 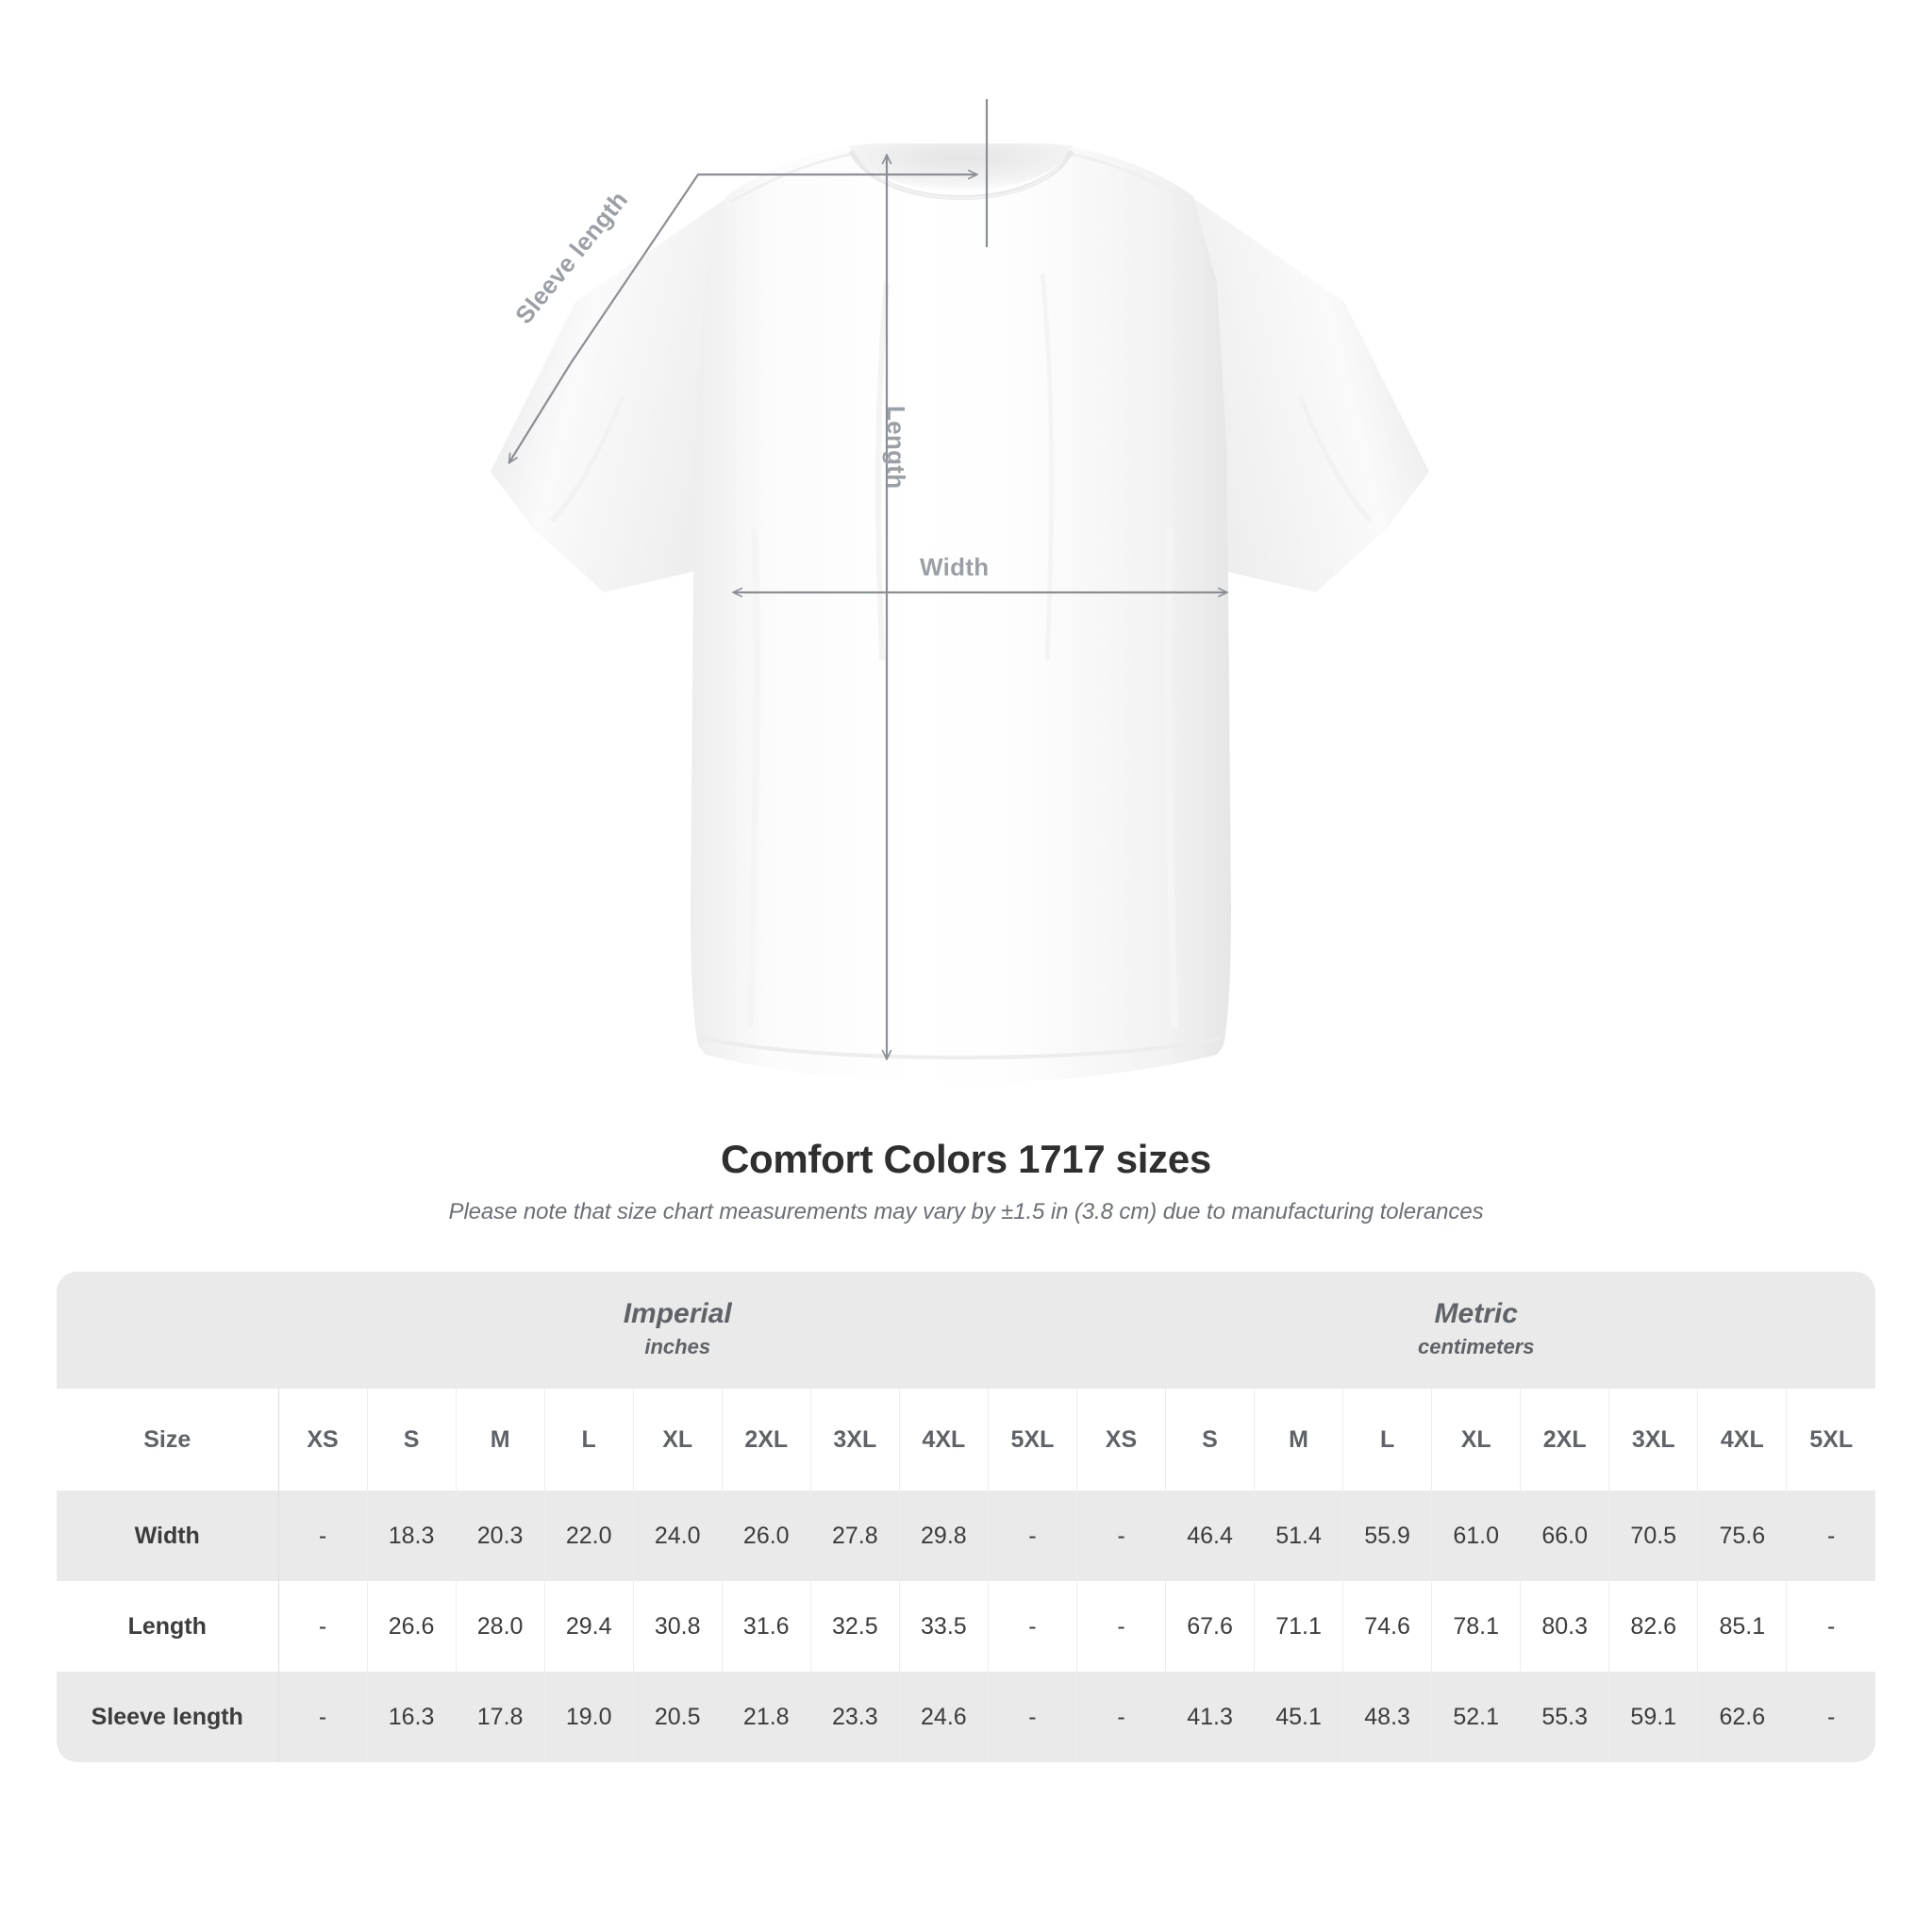 I want to click on cell-sleeve-length-metric-3xl: 59.1, so click(x=1653, y=1717).